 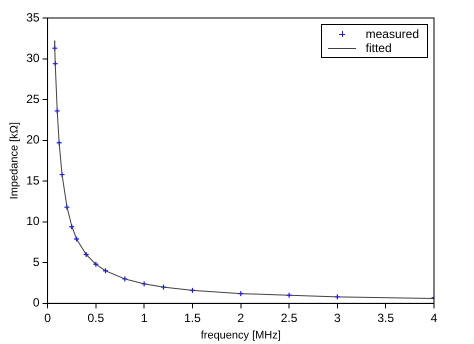 I want to click on legend-label: fitted, so click(x=379, y=48).